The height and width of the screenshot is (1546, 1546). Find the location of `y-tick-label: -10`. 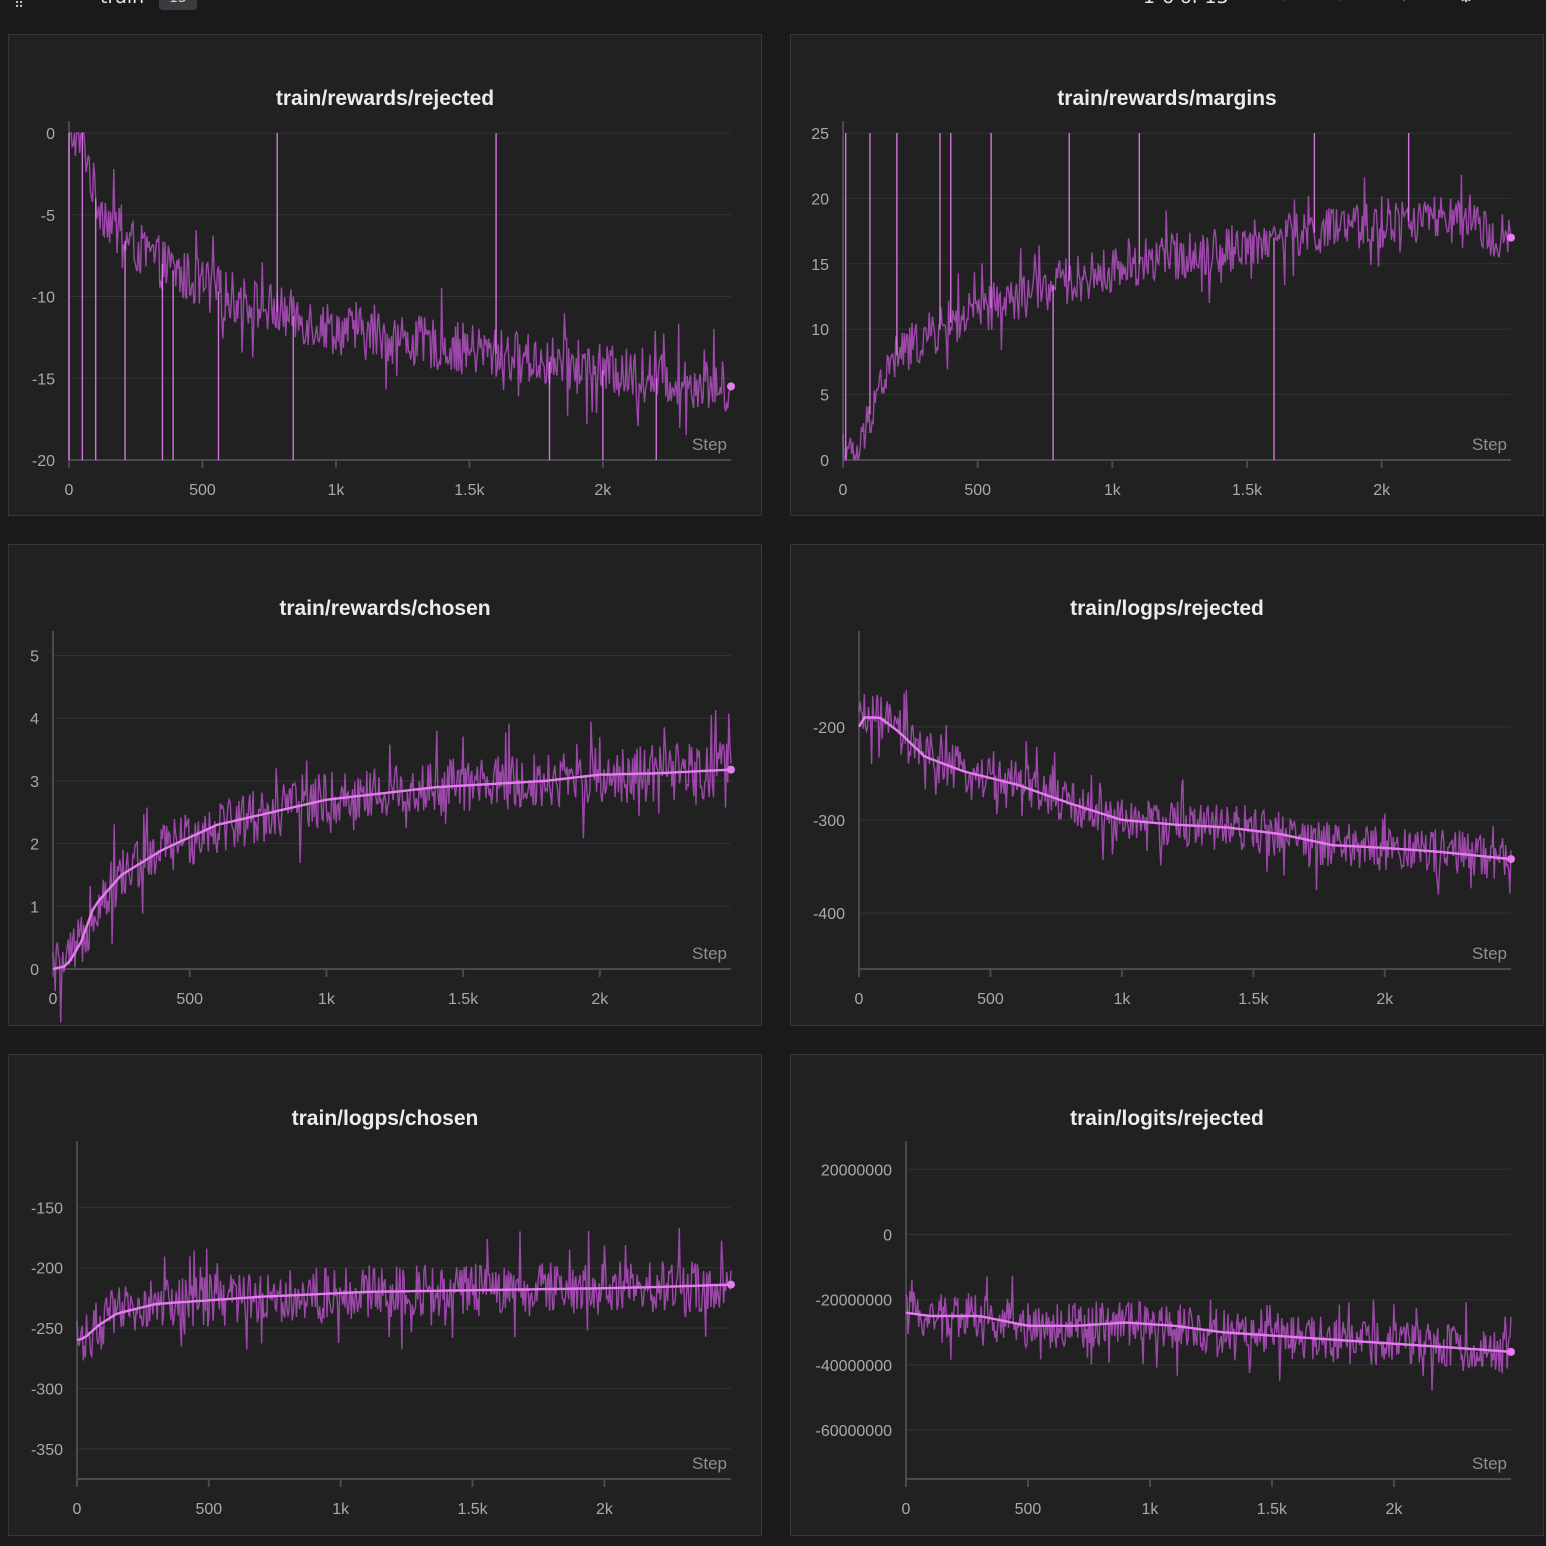

y-tick-label: -10 is located at coordinates (43, 298).